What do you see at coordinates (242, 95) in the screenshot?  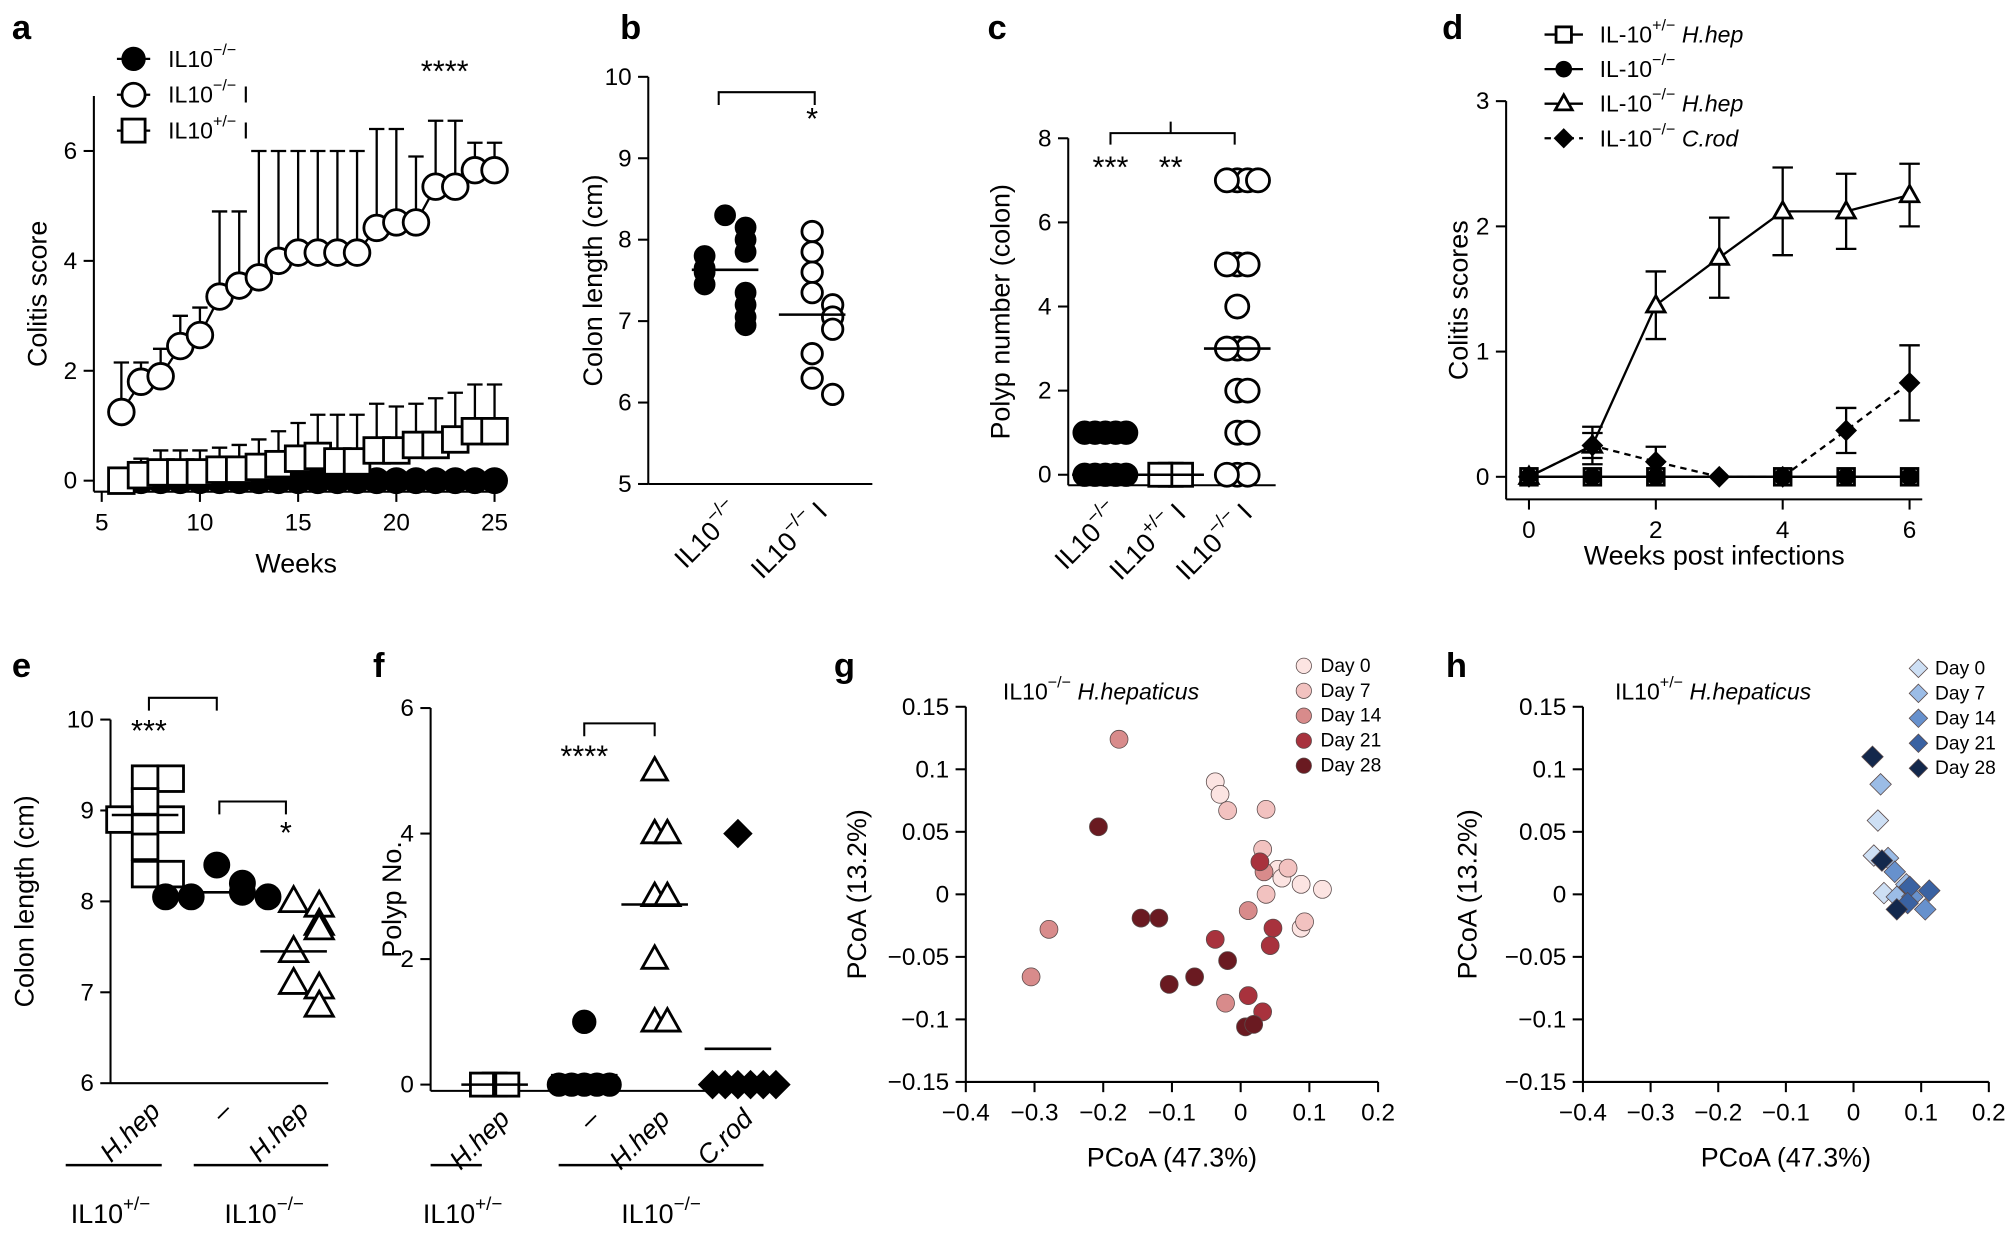 I see `text-part: I` at bounding box center [242, 95].